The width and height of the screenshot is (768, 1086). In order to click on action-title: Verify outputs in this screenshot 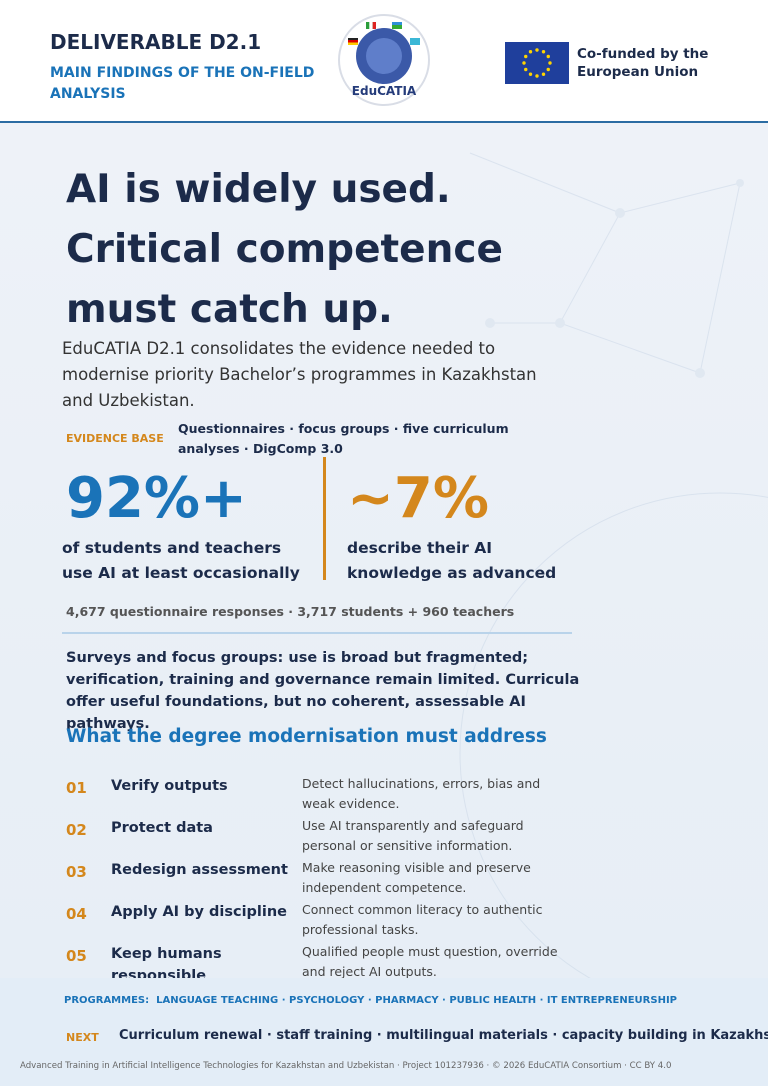, I will do `click(169, 786)`.